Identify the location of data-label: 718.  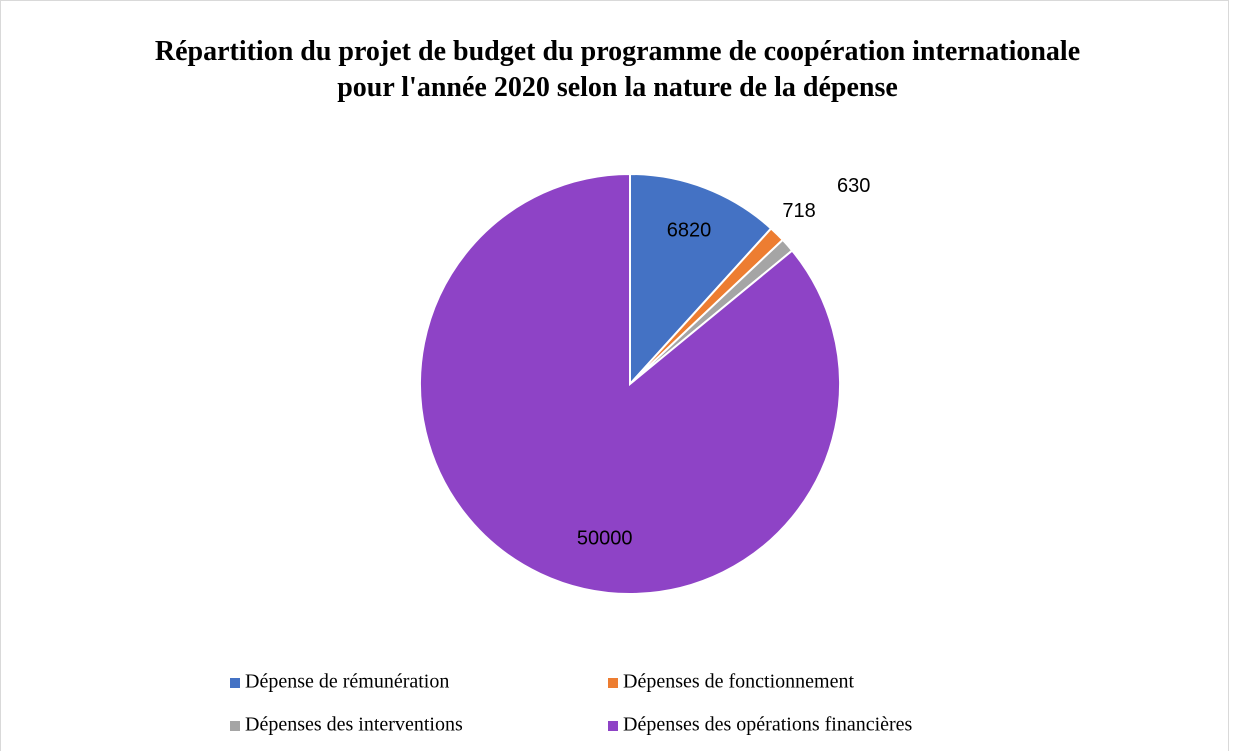
(798, 211).